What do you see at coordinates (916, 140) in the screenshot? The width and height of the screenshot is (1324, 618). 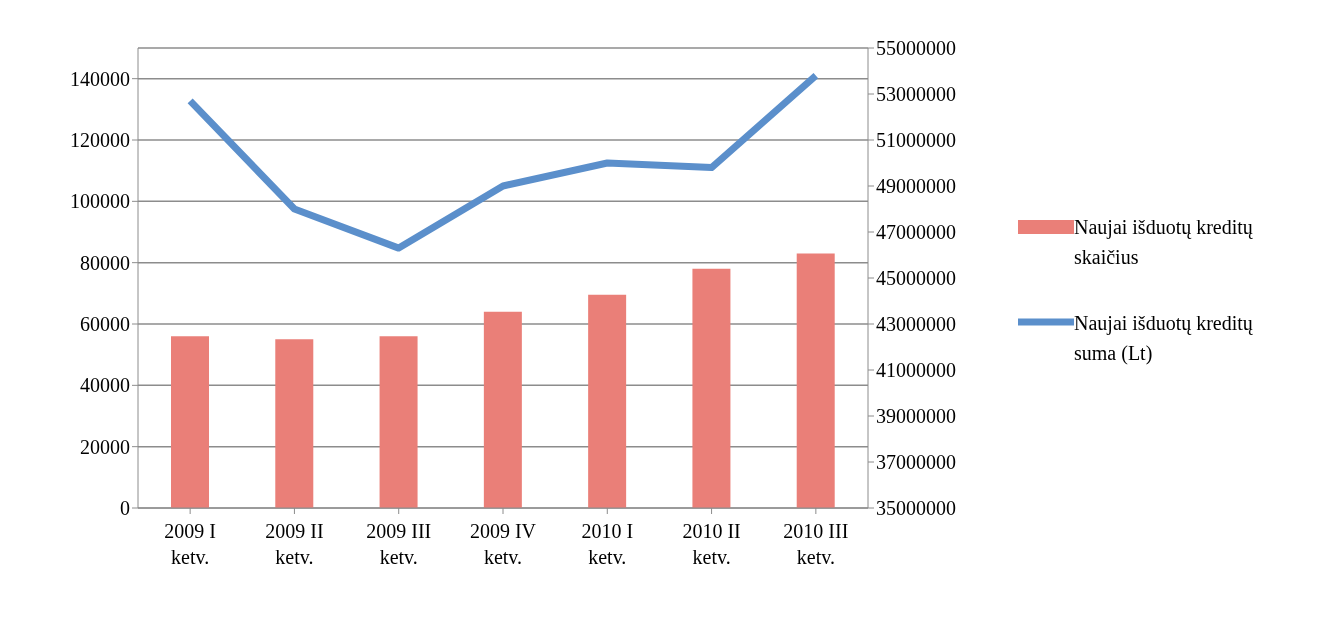 I see `y2-tick-label: 51000000` at bounding box center [916, 140].